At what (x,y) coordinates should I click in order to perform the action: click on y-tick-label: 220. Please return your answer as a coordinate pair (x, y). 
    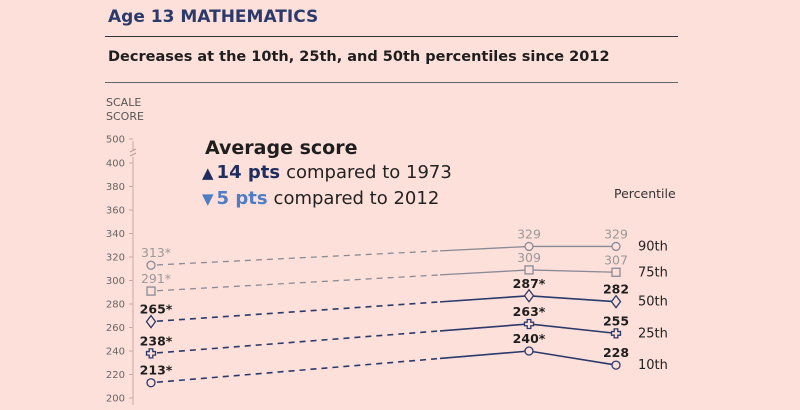
    Looking at the image, I should click on (115, 375).